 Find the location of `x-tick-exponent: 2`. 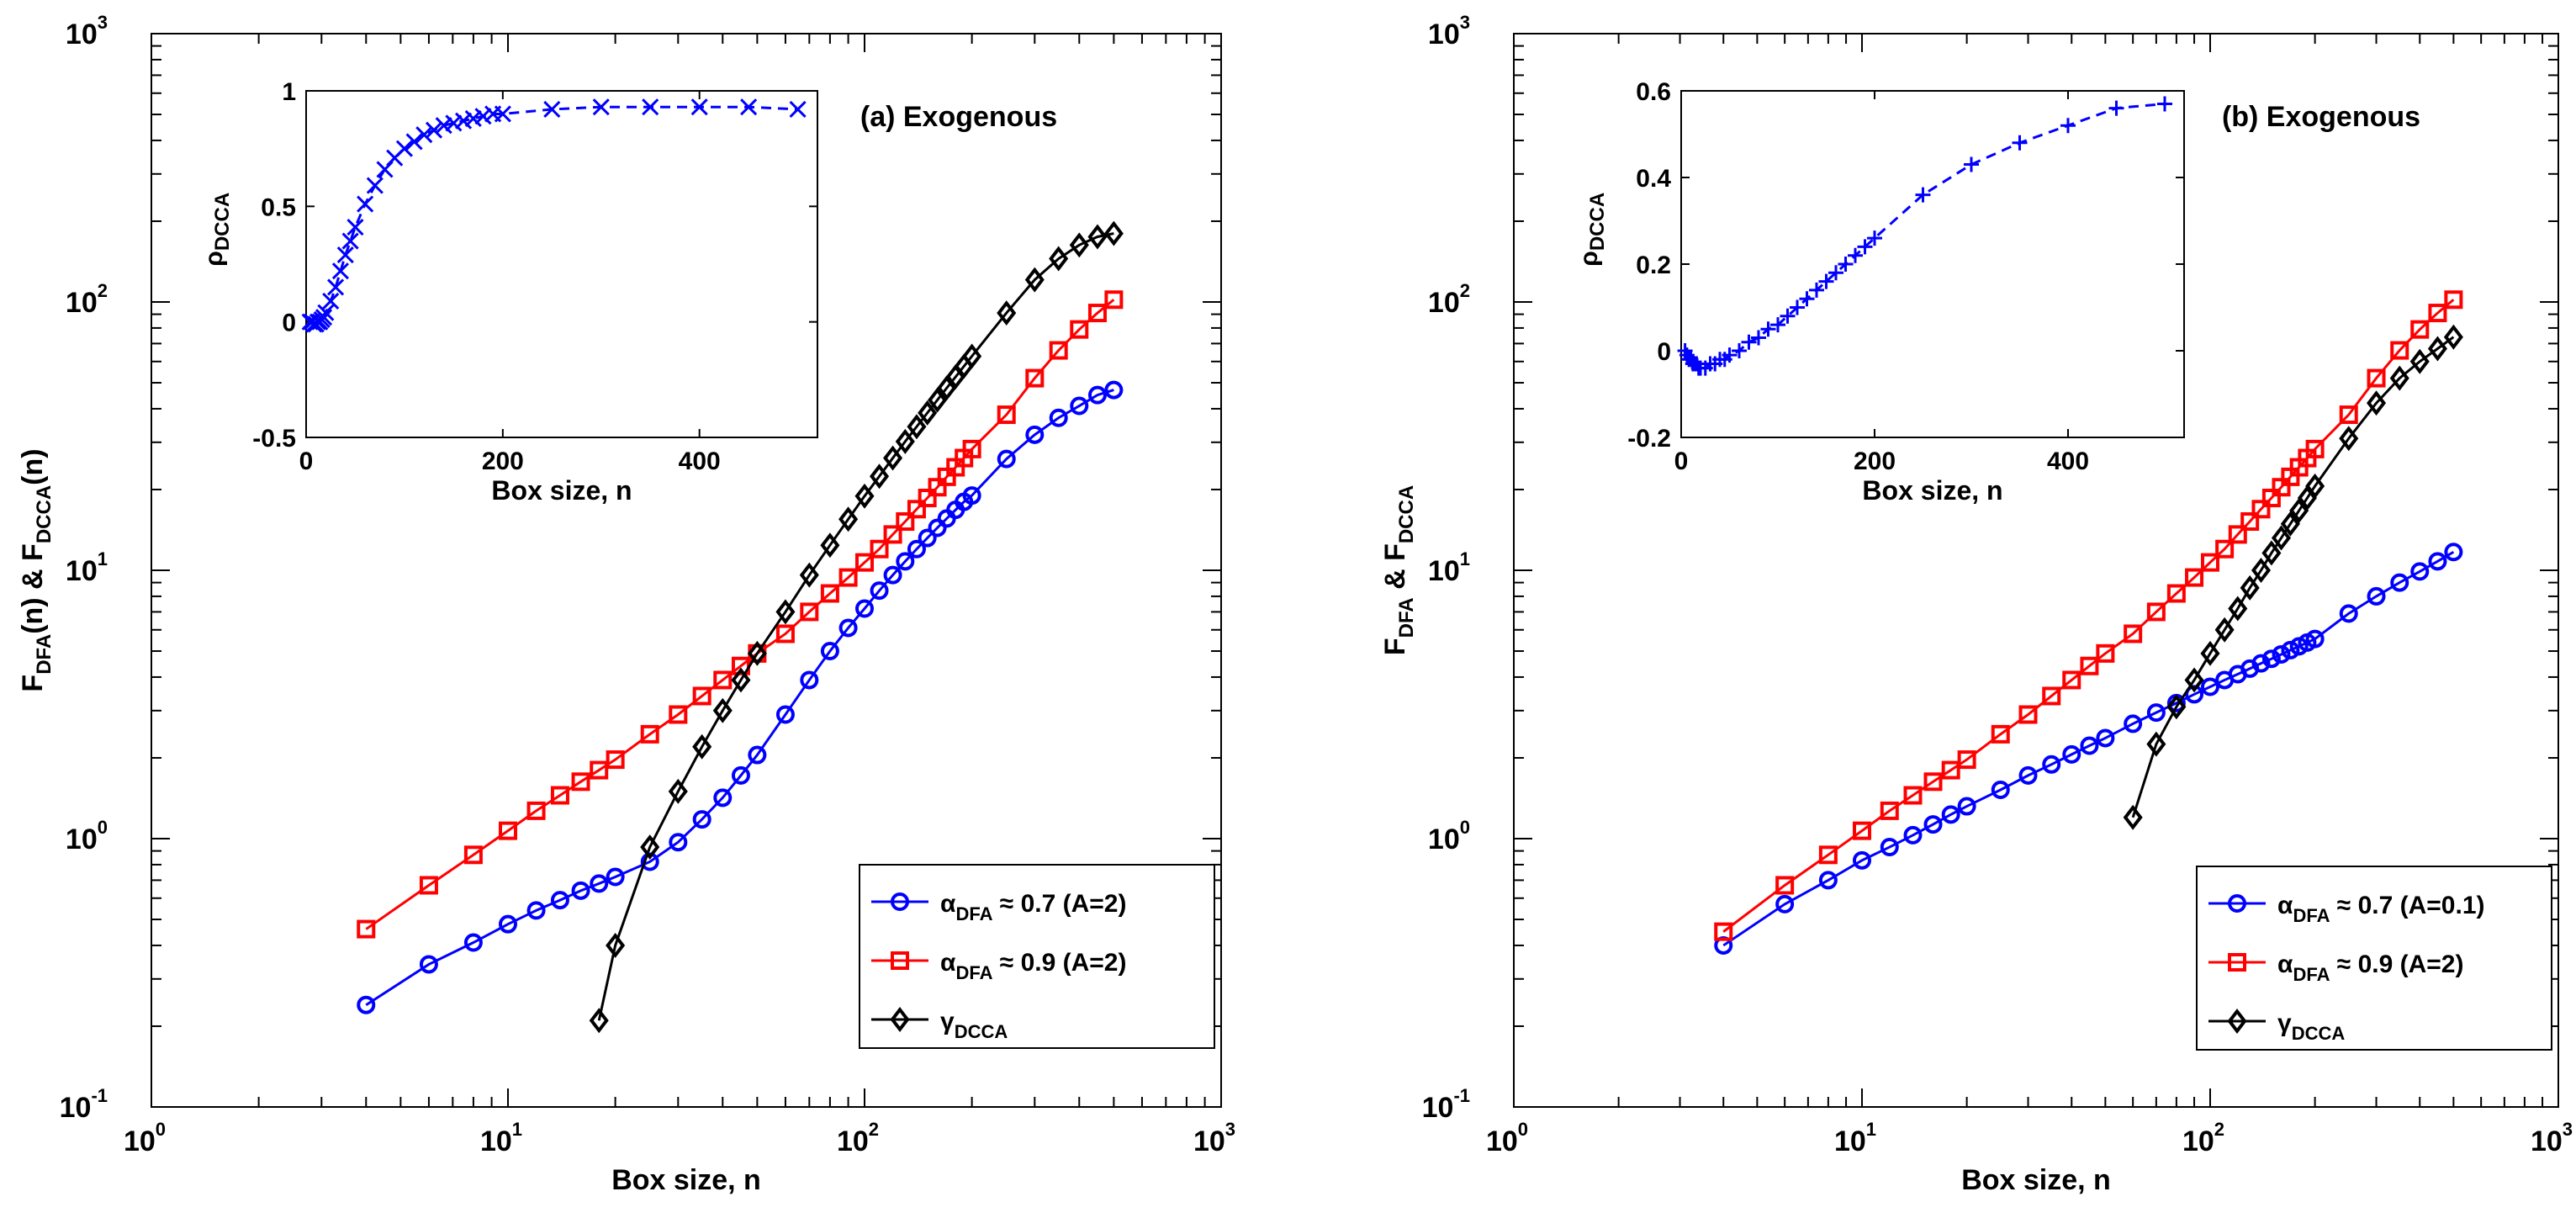

x-tick-exponent: 2 is located at coordinates (874, 1129).